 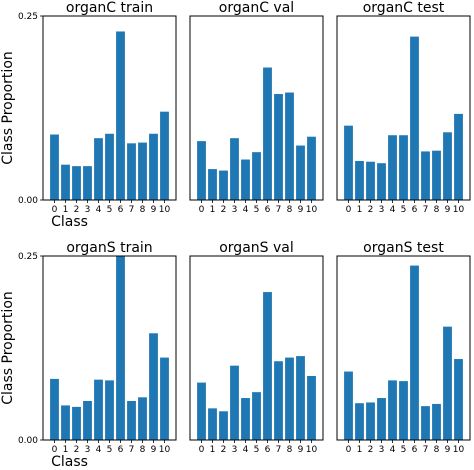 What do you see at coordinates (256, 8) in the screenshot?
I see `panel-title: organC val` at bounding box center [256, 8].